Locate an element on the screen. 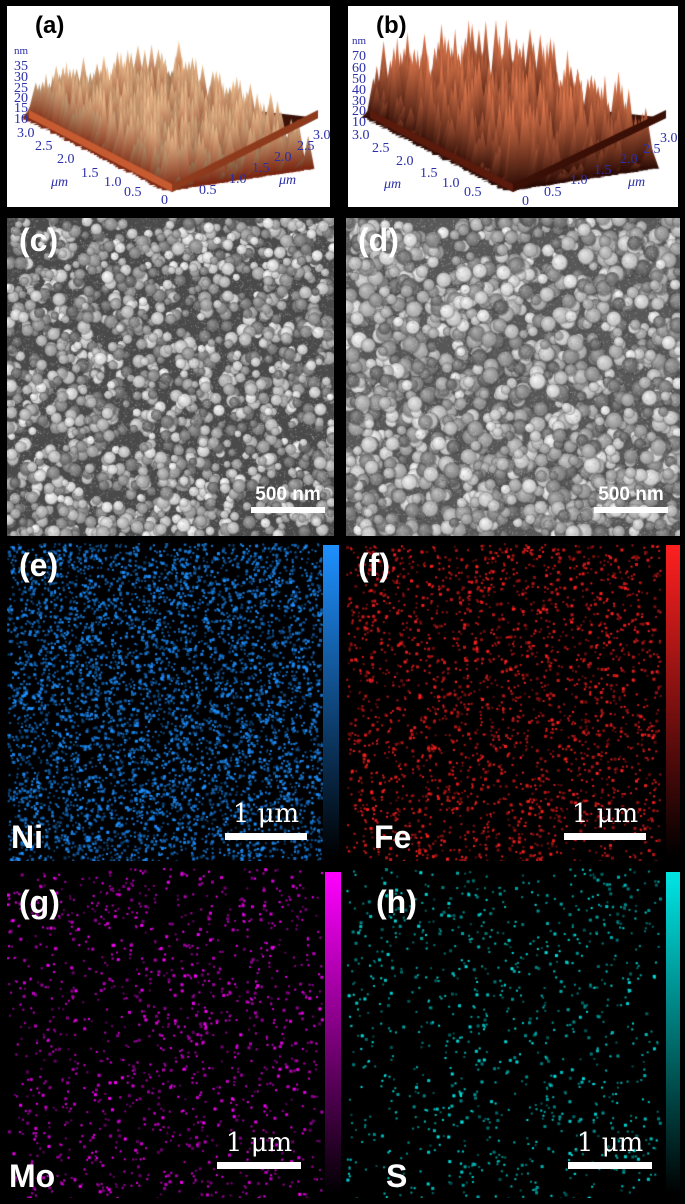 The width and height of the screenshot is (685, 1204). eds-map-ni: (e) Ni 1 μm is located at coordinates (174, 702).